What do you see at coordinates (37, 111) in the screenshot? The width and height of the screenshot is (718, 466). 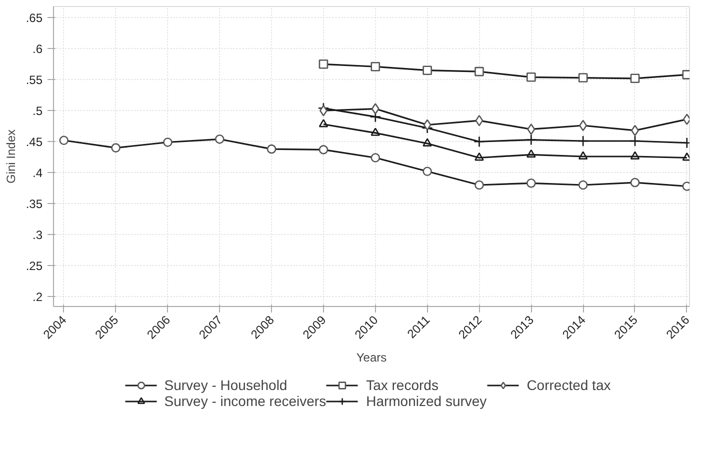 I see `y-tick-label: .5` at bounding box center [37, 111].